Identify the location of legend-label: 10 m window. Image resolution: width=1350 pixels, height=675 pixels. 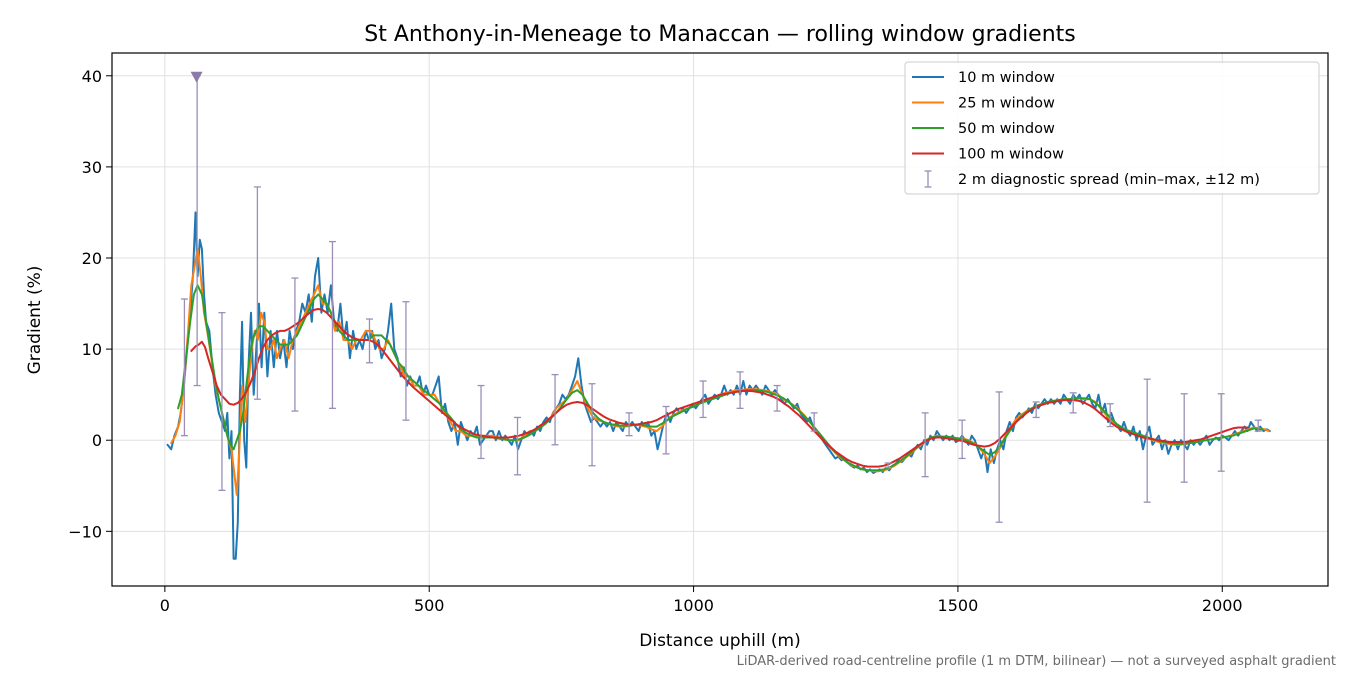
(1006, 78).